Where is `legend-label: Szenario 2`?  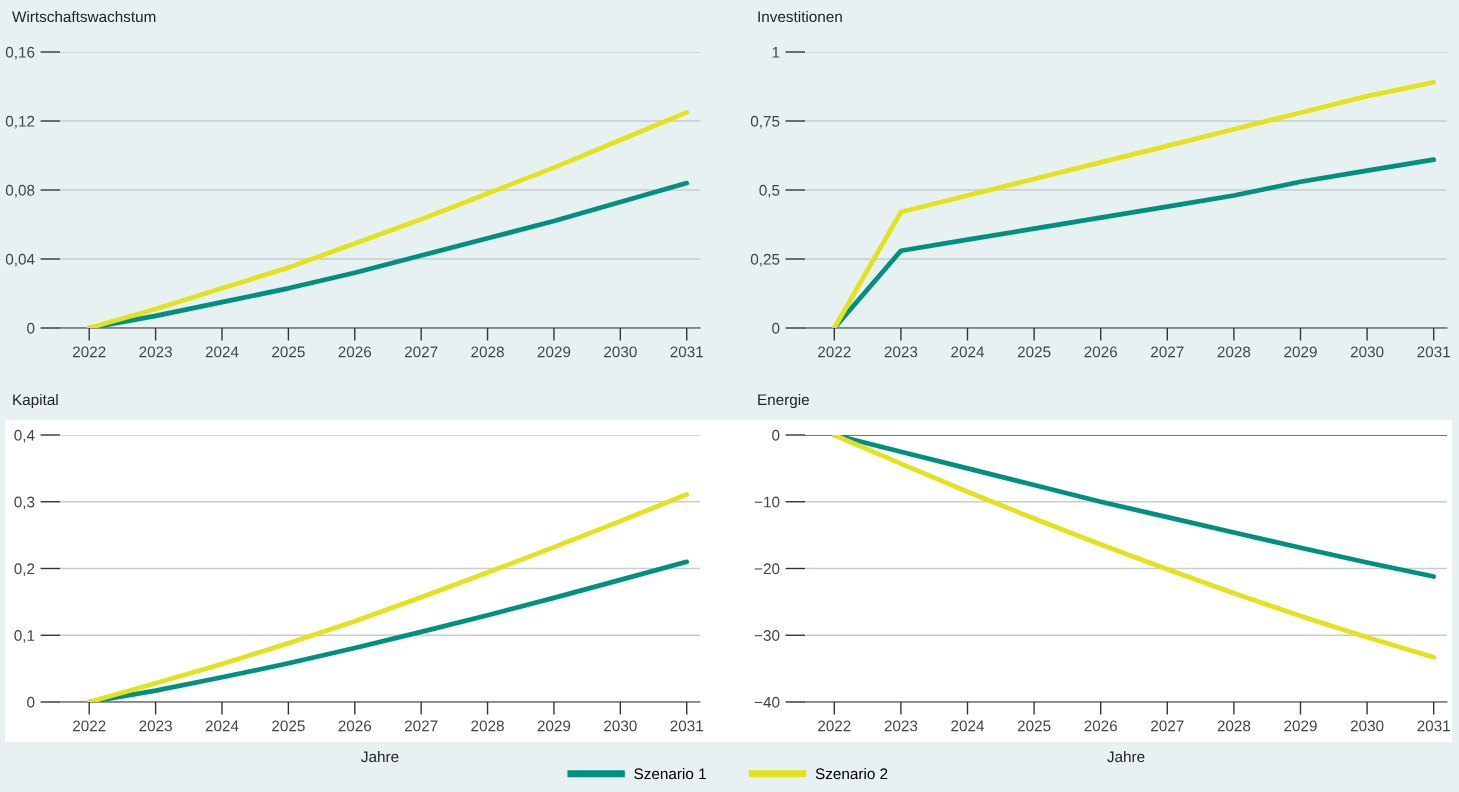 legend-label: Szenario 2 is located at coordinates (851, 773).